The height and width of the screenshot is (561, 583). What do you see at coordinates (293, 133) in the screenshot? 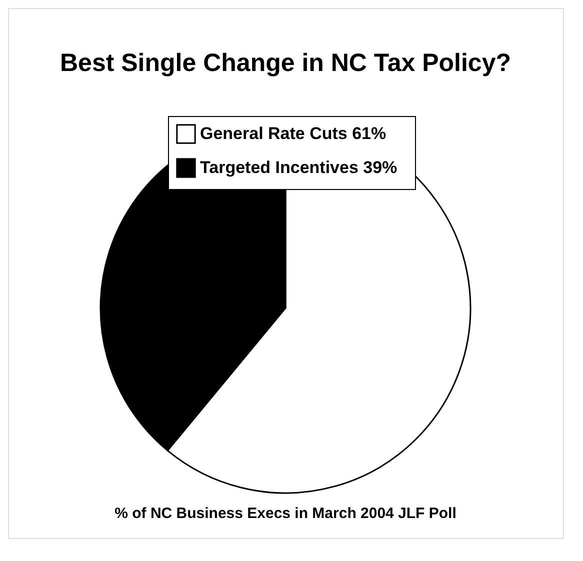
I see `legend-label: General Rate Cuts 61%` at bounding box center [293, 133].